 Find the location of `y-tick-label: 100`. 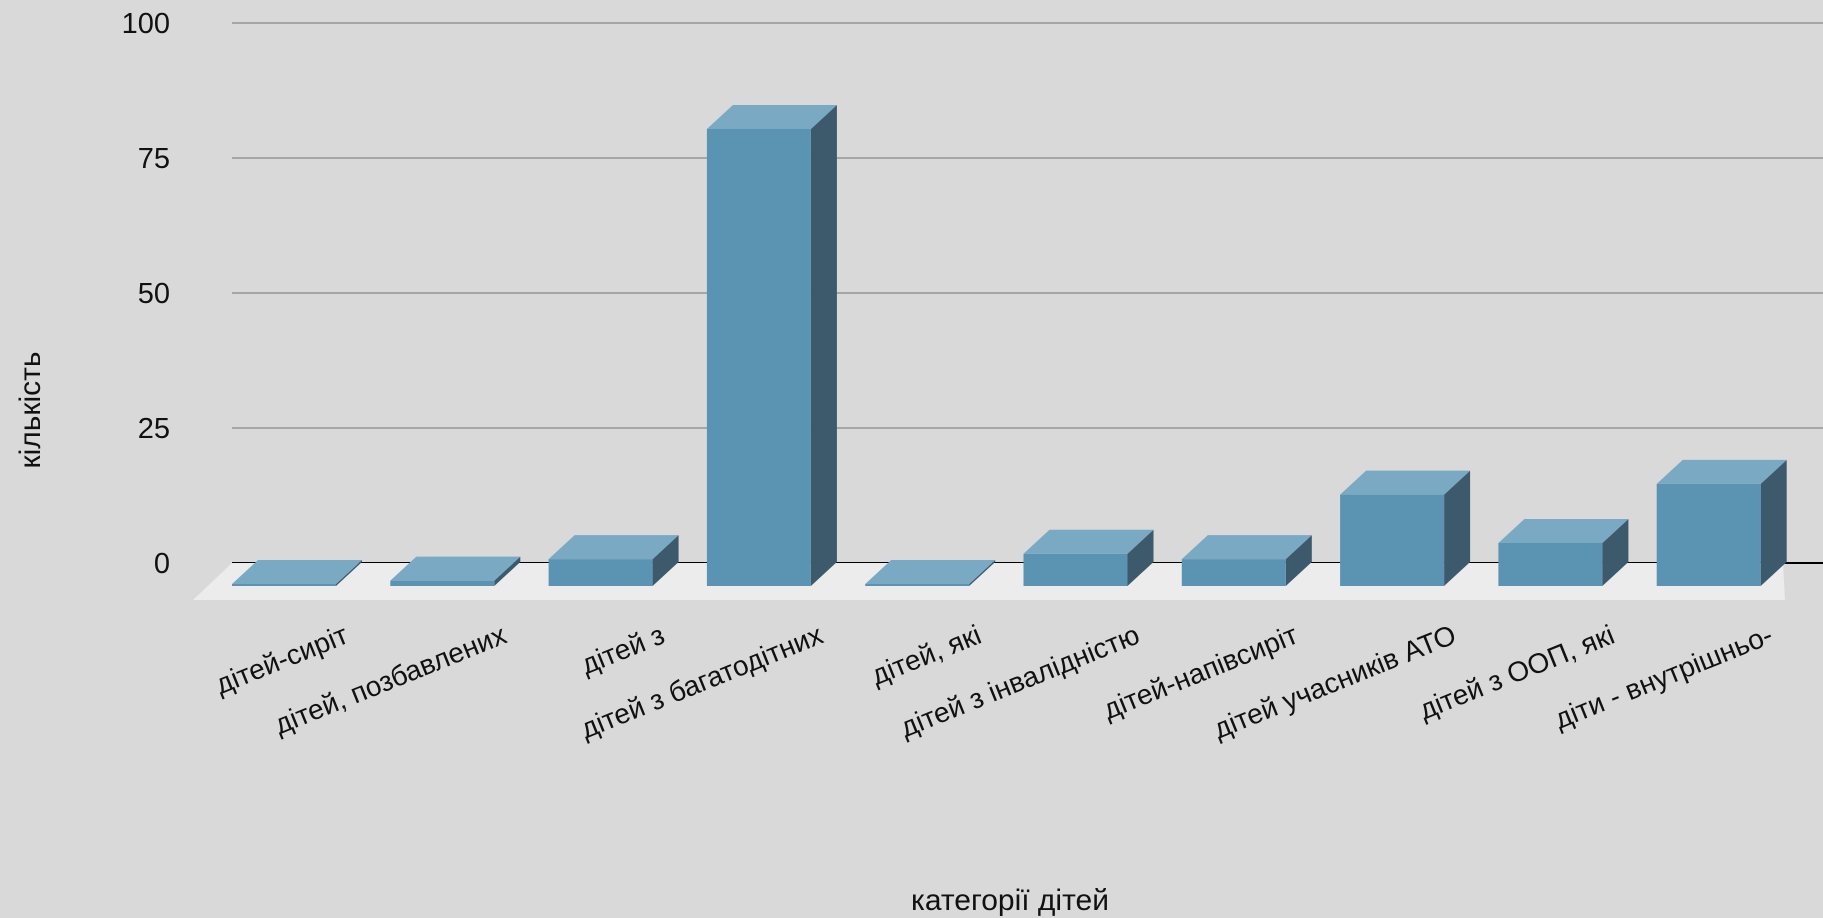

y-tick-label: 100 is located at coordinates (146, 24).